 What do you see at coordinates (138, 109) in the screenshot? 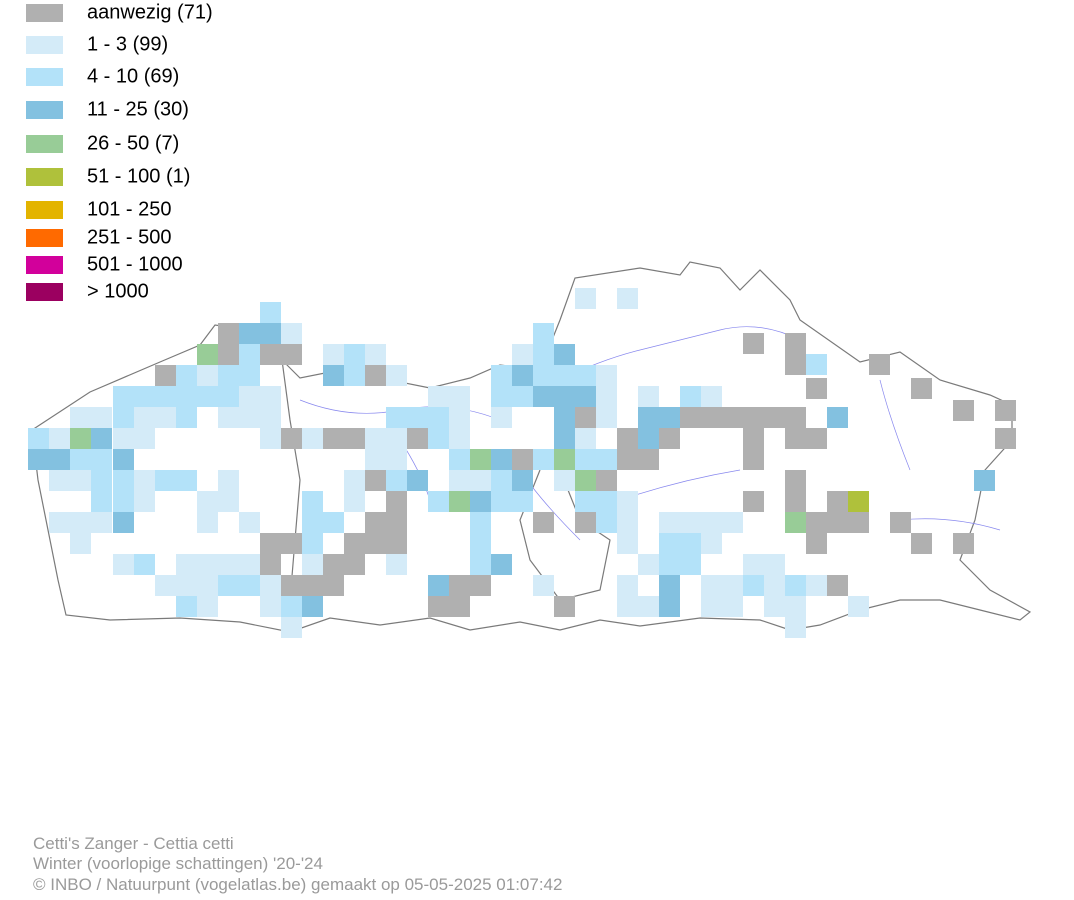
I see `legend-label: 11 - 25 (30)` at bounding box center [138, 109].